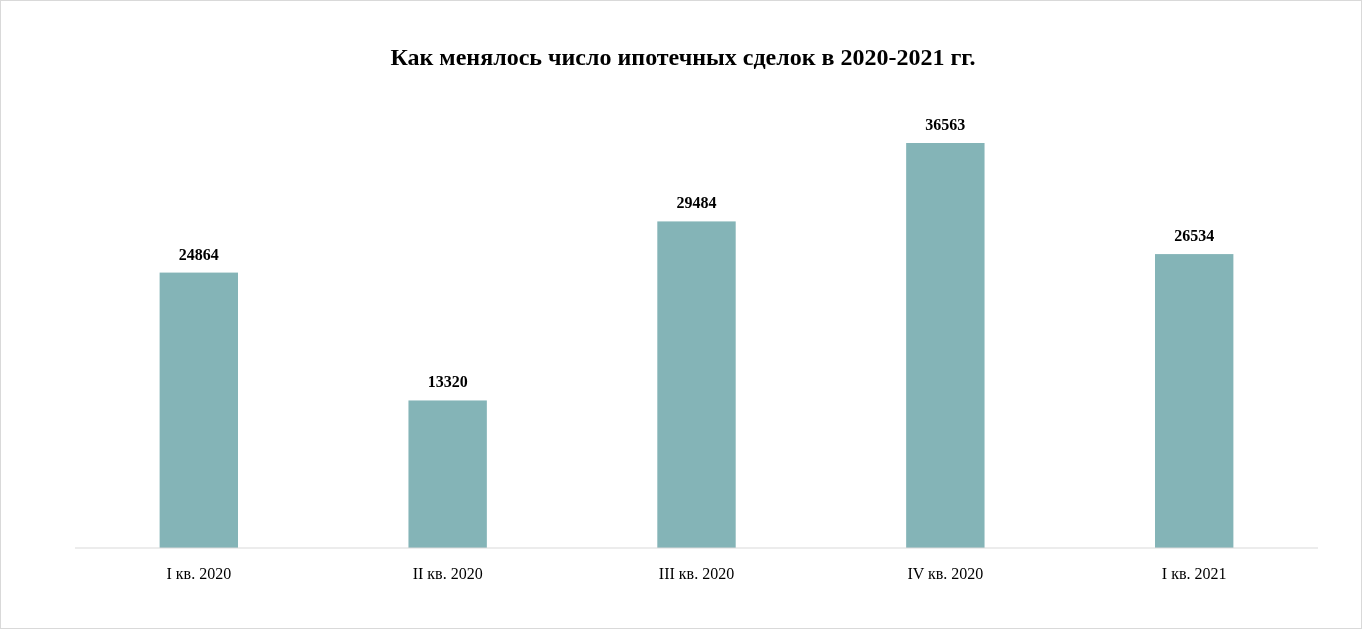 This screenshot has width=1362, height=629. Describe the element at coordinates (1194, 573) in the screenshot. I see `x-tick-label: I кв. 2021` at that location.